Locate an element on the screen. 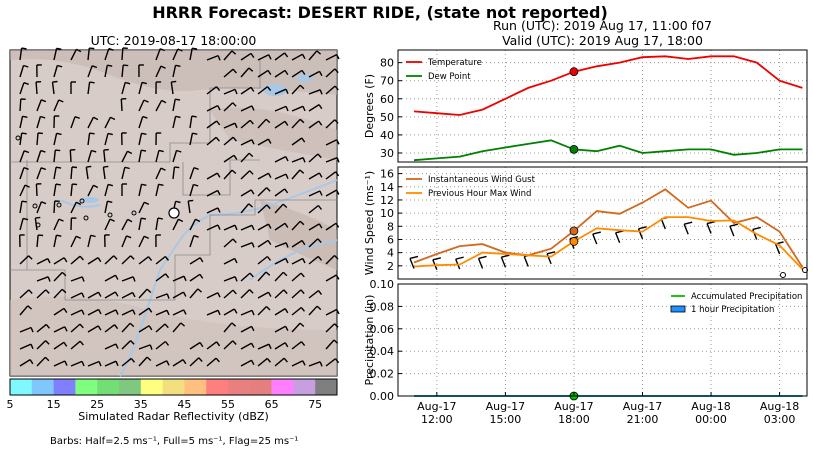 Image resolution: width=813 pixels, height=460 pixels. lakes is located at coordinates (197, 138).